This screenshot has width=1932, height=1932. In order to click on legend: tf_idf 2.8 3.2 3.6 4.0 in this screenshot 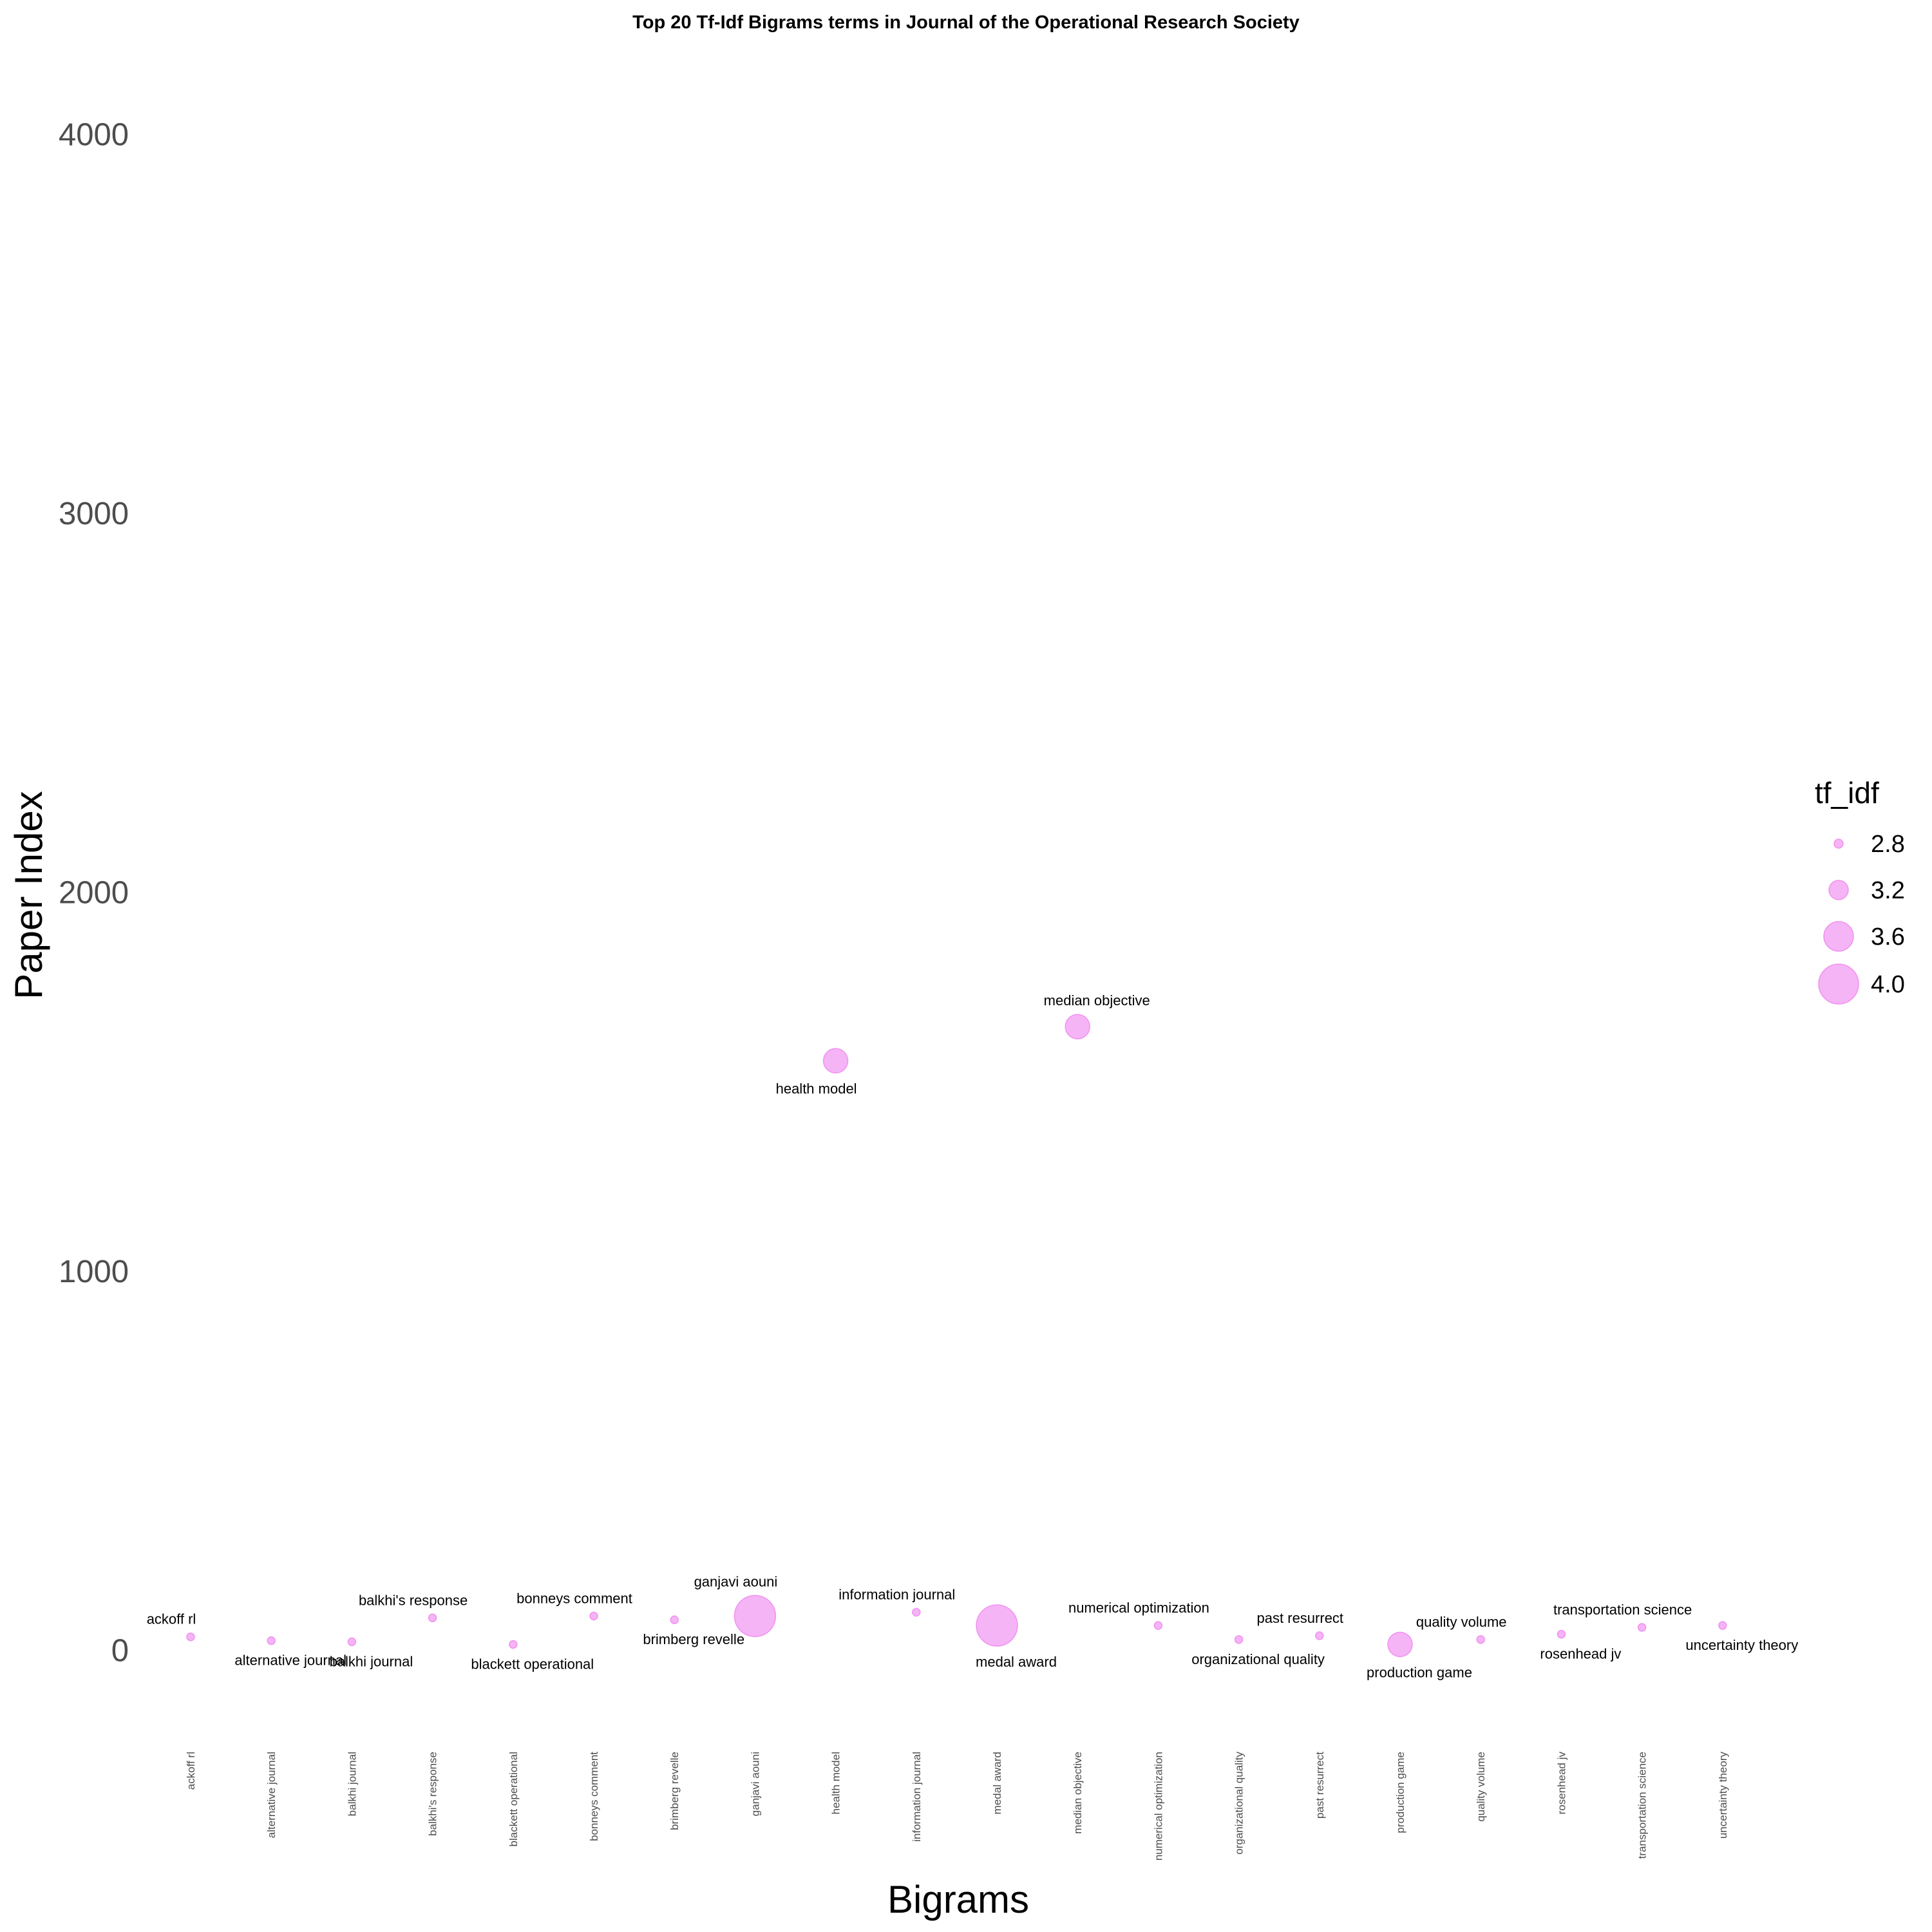, I will do `click(1860, 890)`.